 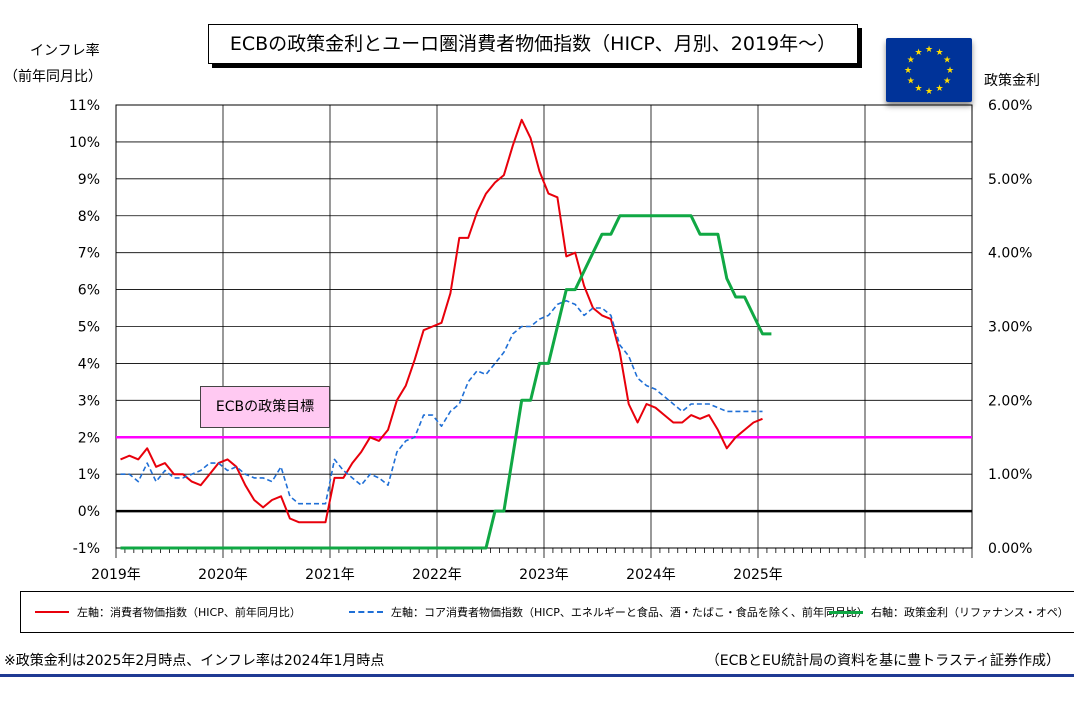 I want to click on legend-line-hicp, so click(x=52, y=612).